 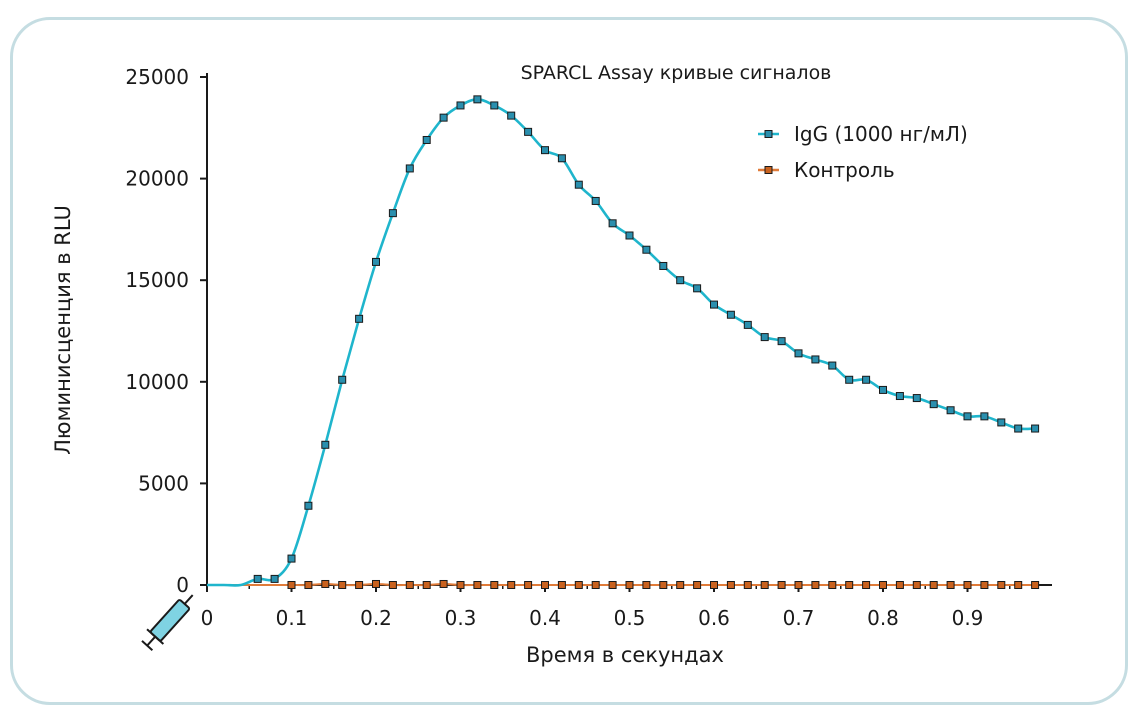 I want to click on y-tick-label: 25000, so click(x=157, y=77).